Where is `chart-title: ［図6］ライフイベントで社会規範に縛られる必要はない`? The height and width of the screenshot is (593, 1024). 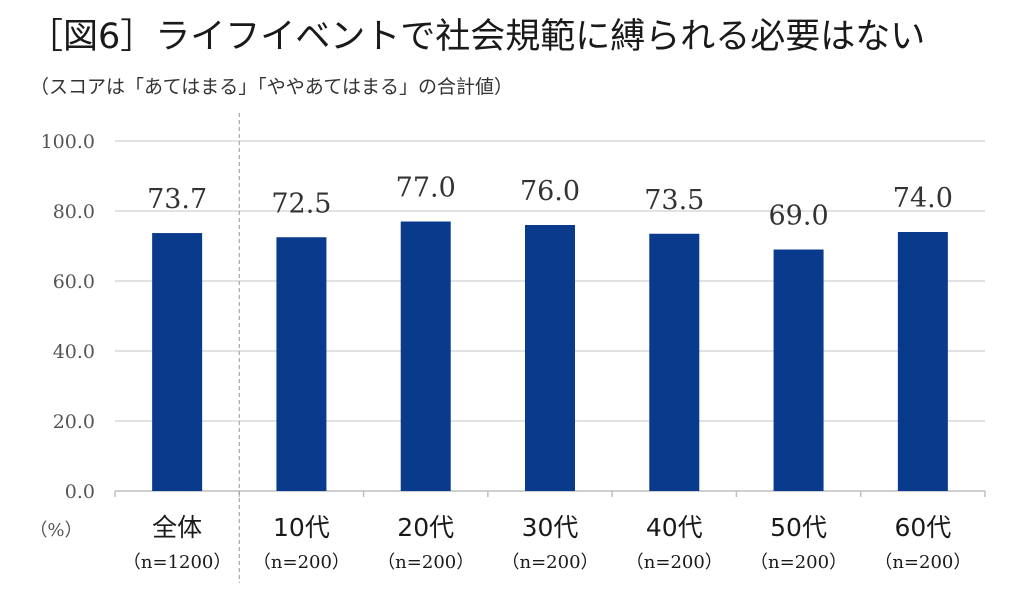
chart-title: ［図6］ライフイベントで社会規範に縛られる必要はない is located at coordinates (477, 37).